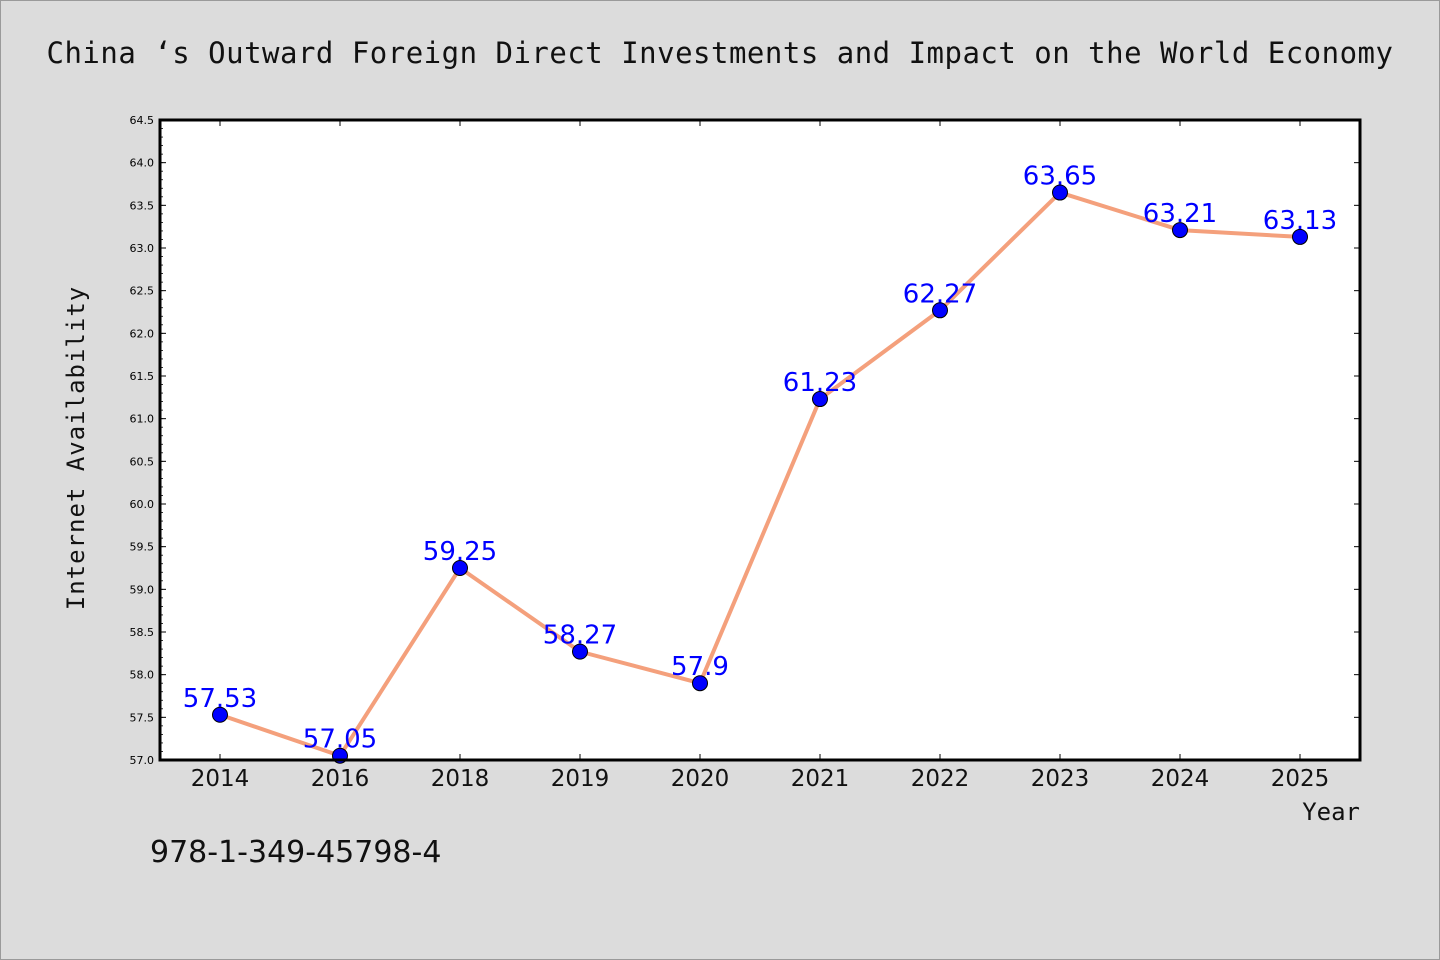 The image size is (1440, 960). What do you see at coordinates (142, 675) in the screenshot?
I see `y-tick-label: 58.0` at bounding box center [142, 675].